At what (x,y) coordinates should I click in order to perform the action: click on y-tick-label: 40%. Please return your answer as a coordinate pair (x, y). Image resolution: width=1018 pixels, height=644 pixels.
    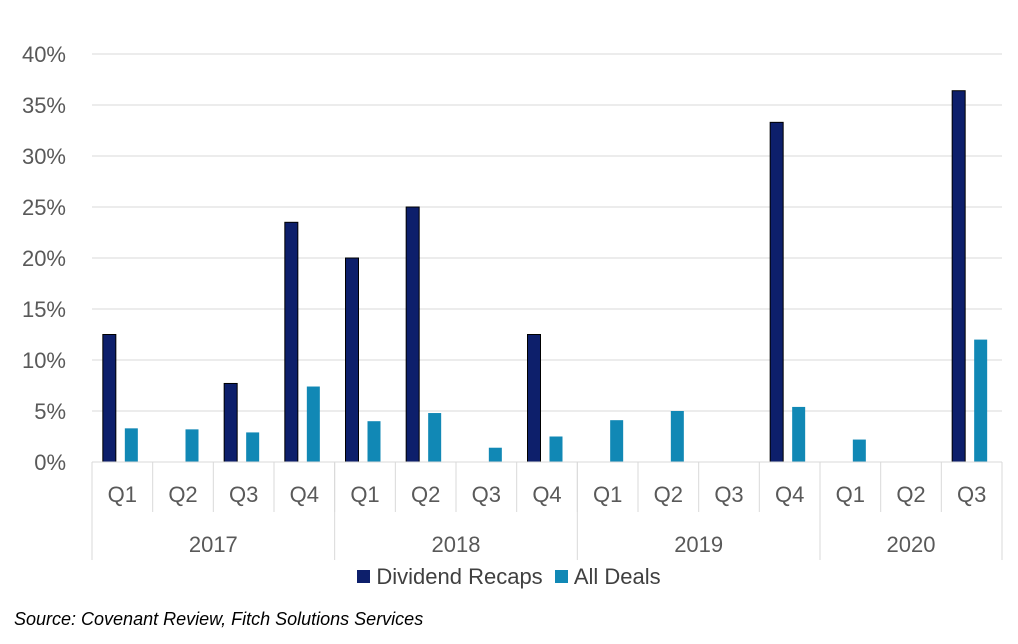
    Looking at the image, I should click on (44, 54).